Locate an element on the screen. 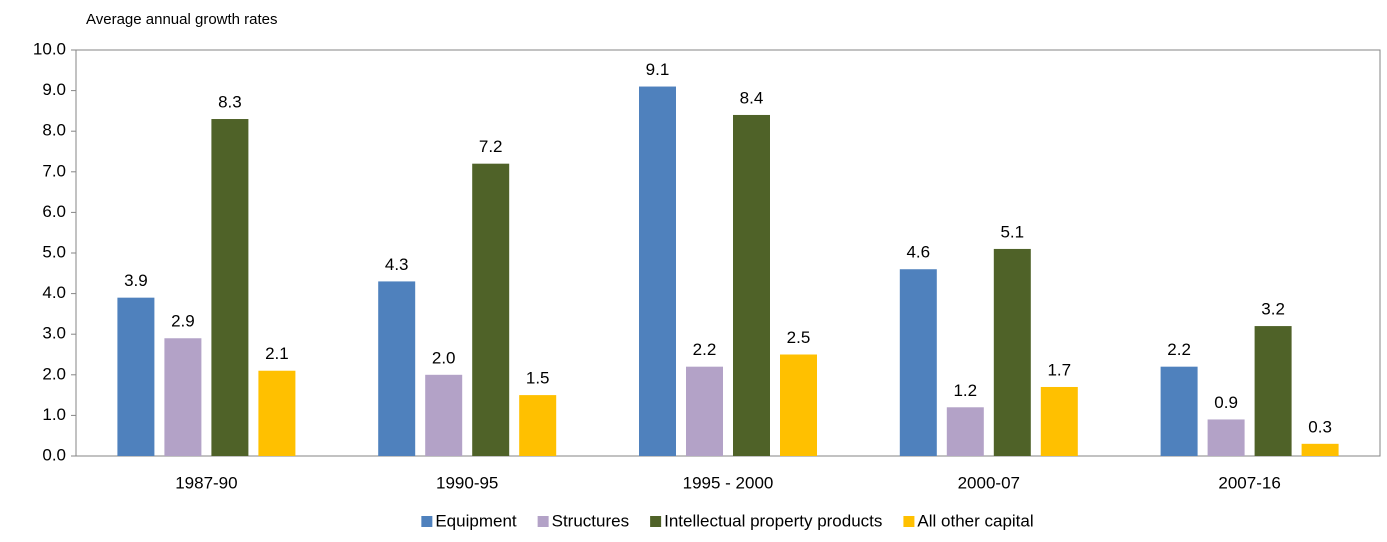  legend-label: All other capital is located at coordinates (975, 520).